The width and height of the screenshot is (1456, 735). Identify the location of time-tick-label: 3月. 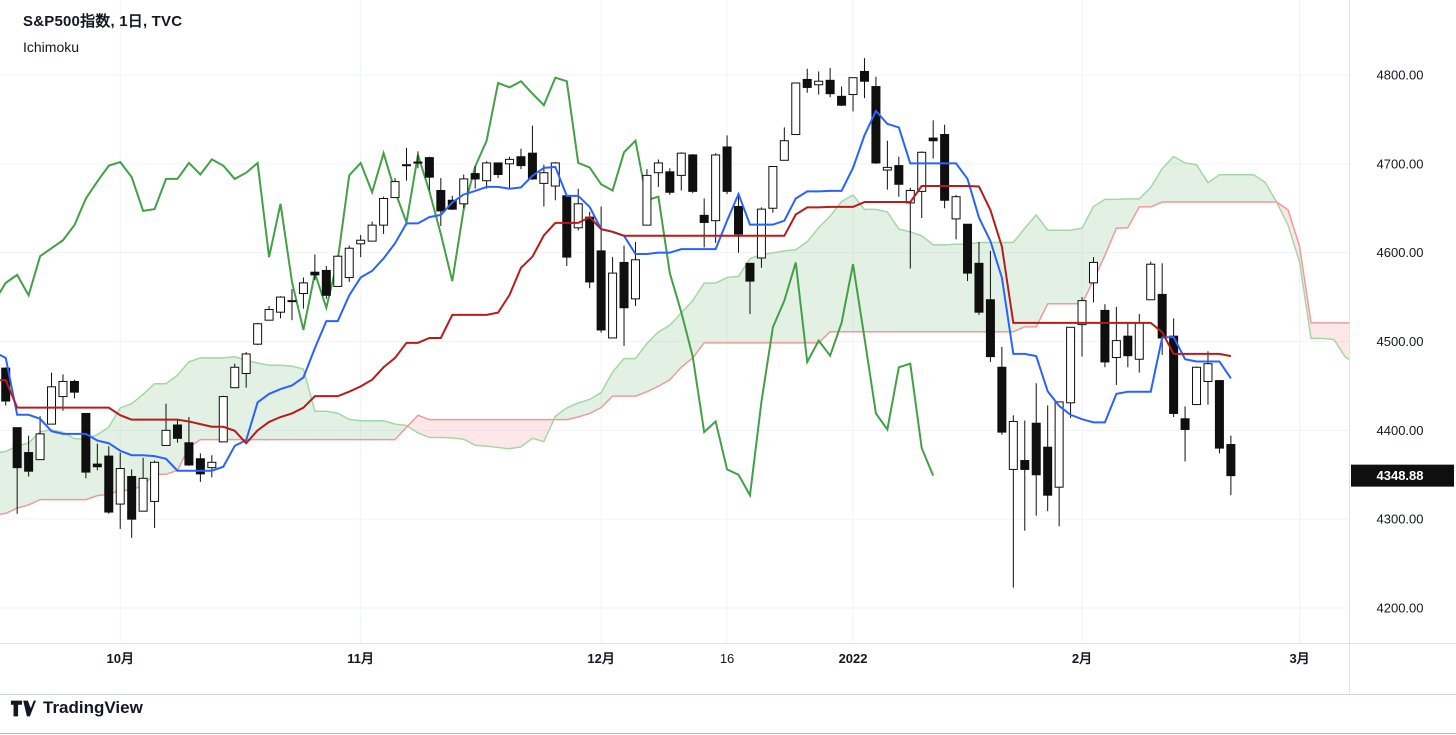
(1299, 658).